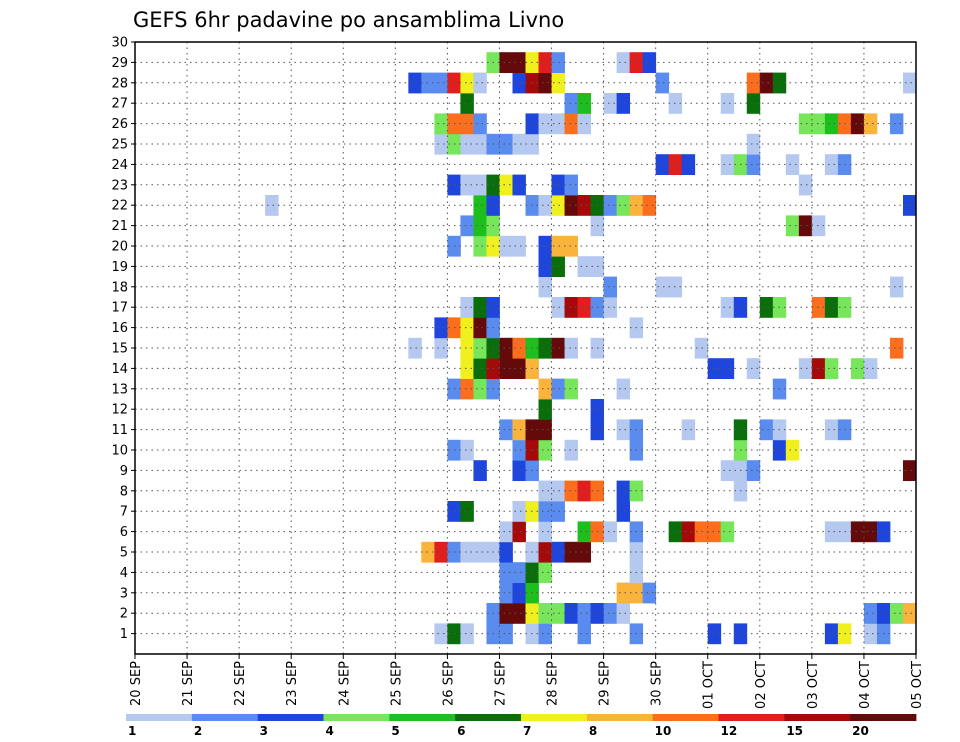  Describe the element at coordinates (119, 226) in the screenshot. I see `y-tick-label: 21` at that location.